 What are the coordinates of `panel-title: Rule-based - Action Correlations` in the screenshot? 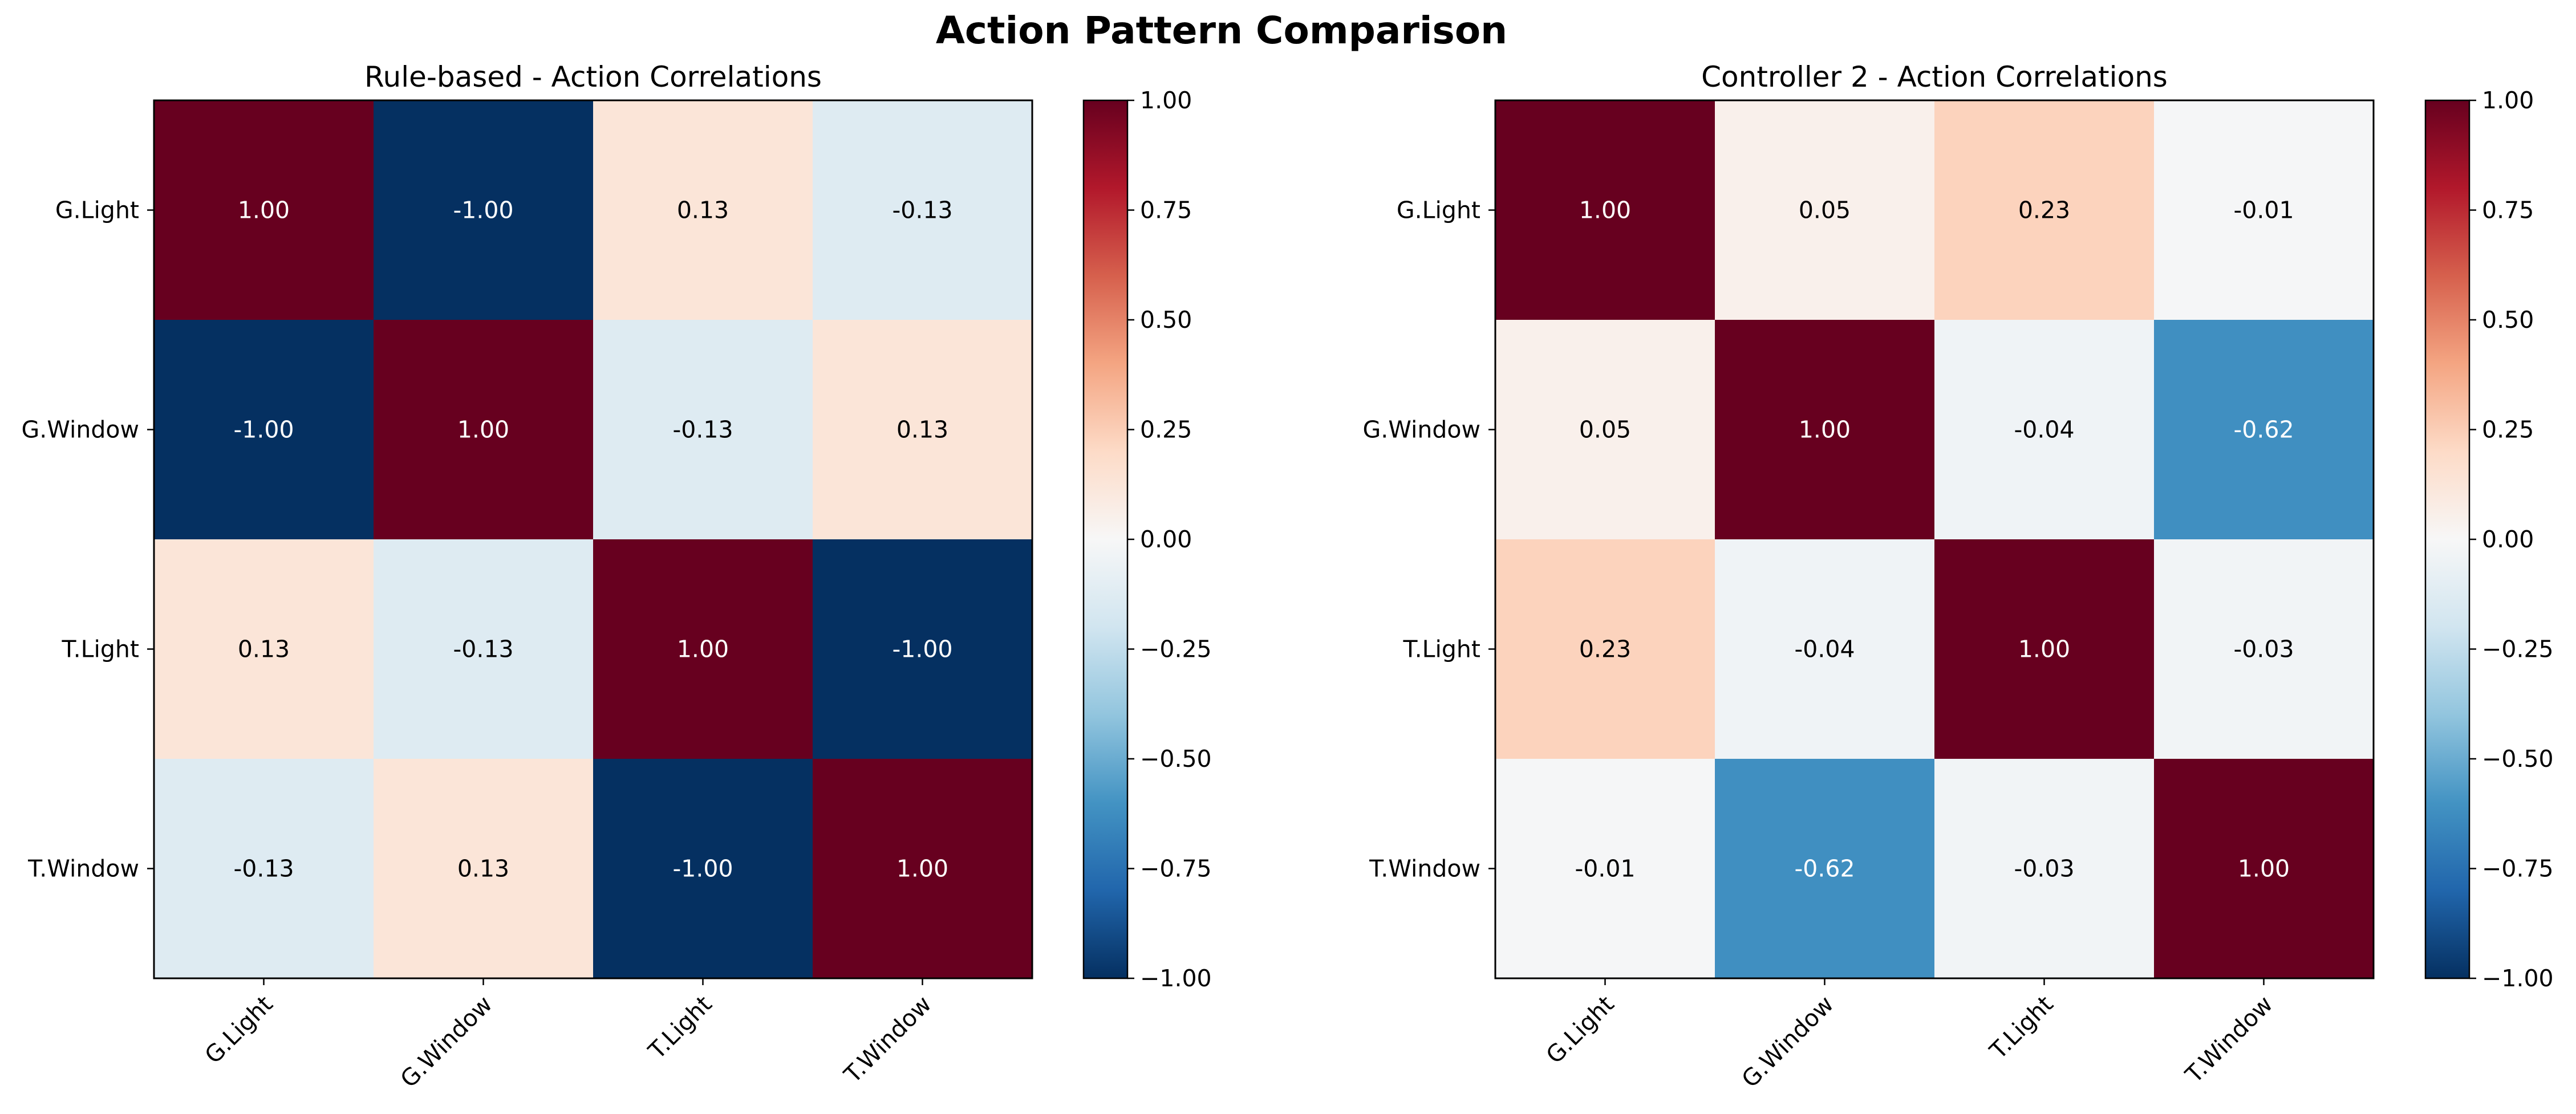 It's located at (593, 76).